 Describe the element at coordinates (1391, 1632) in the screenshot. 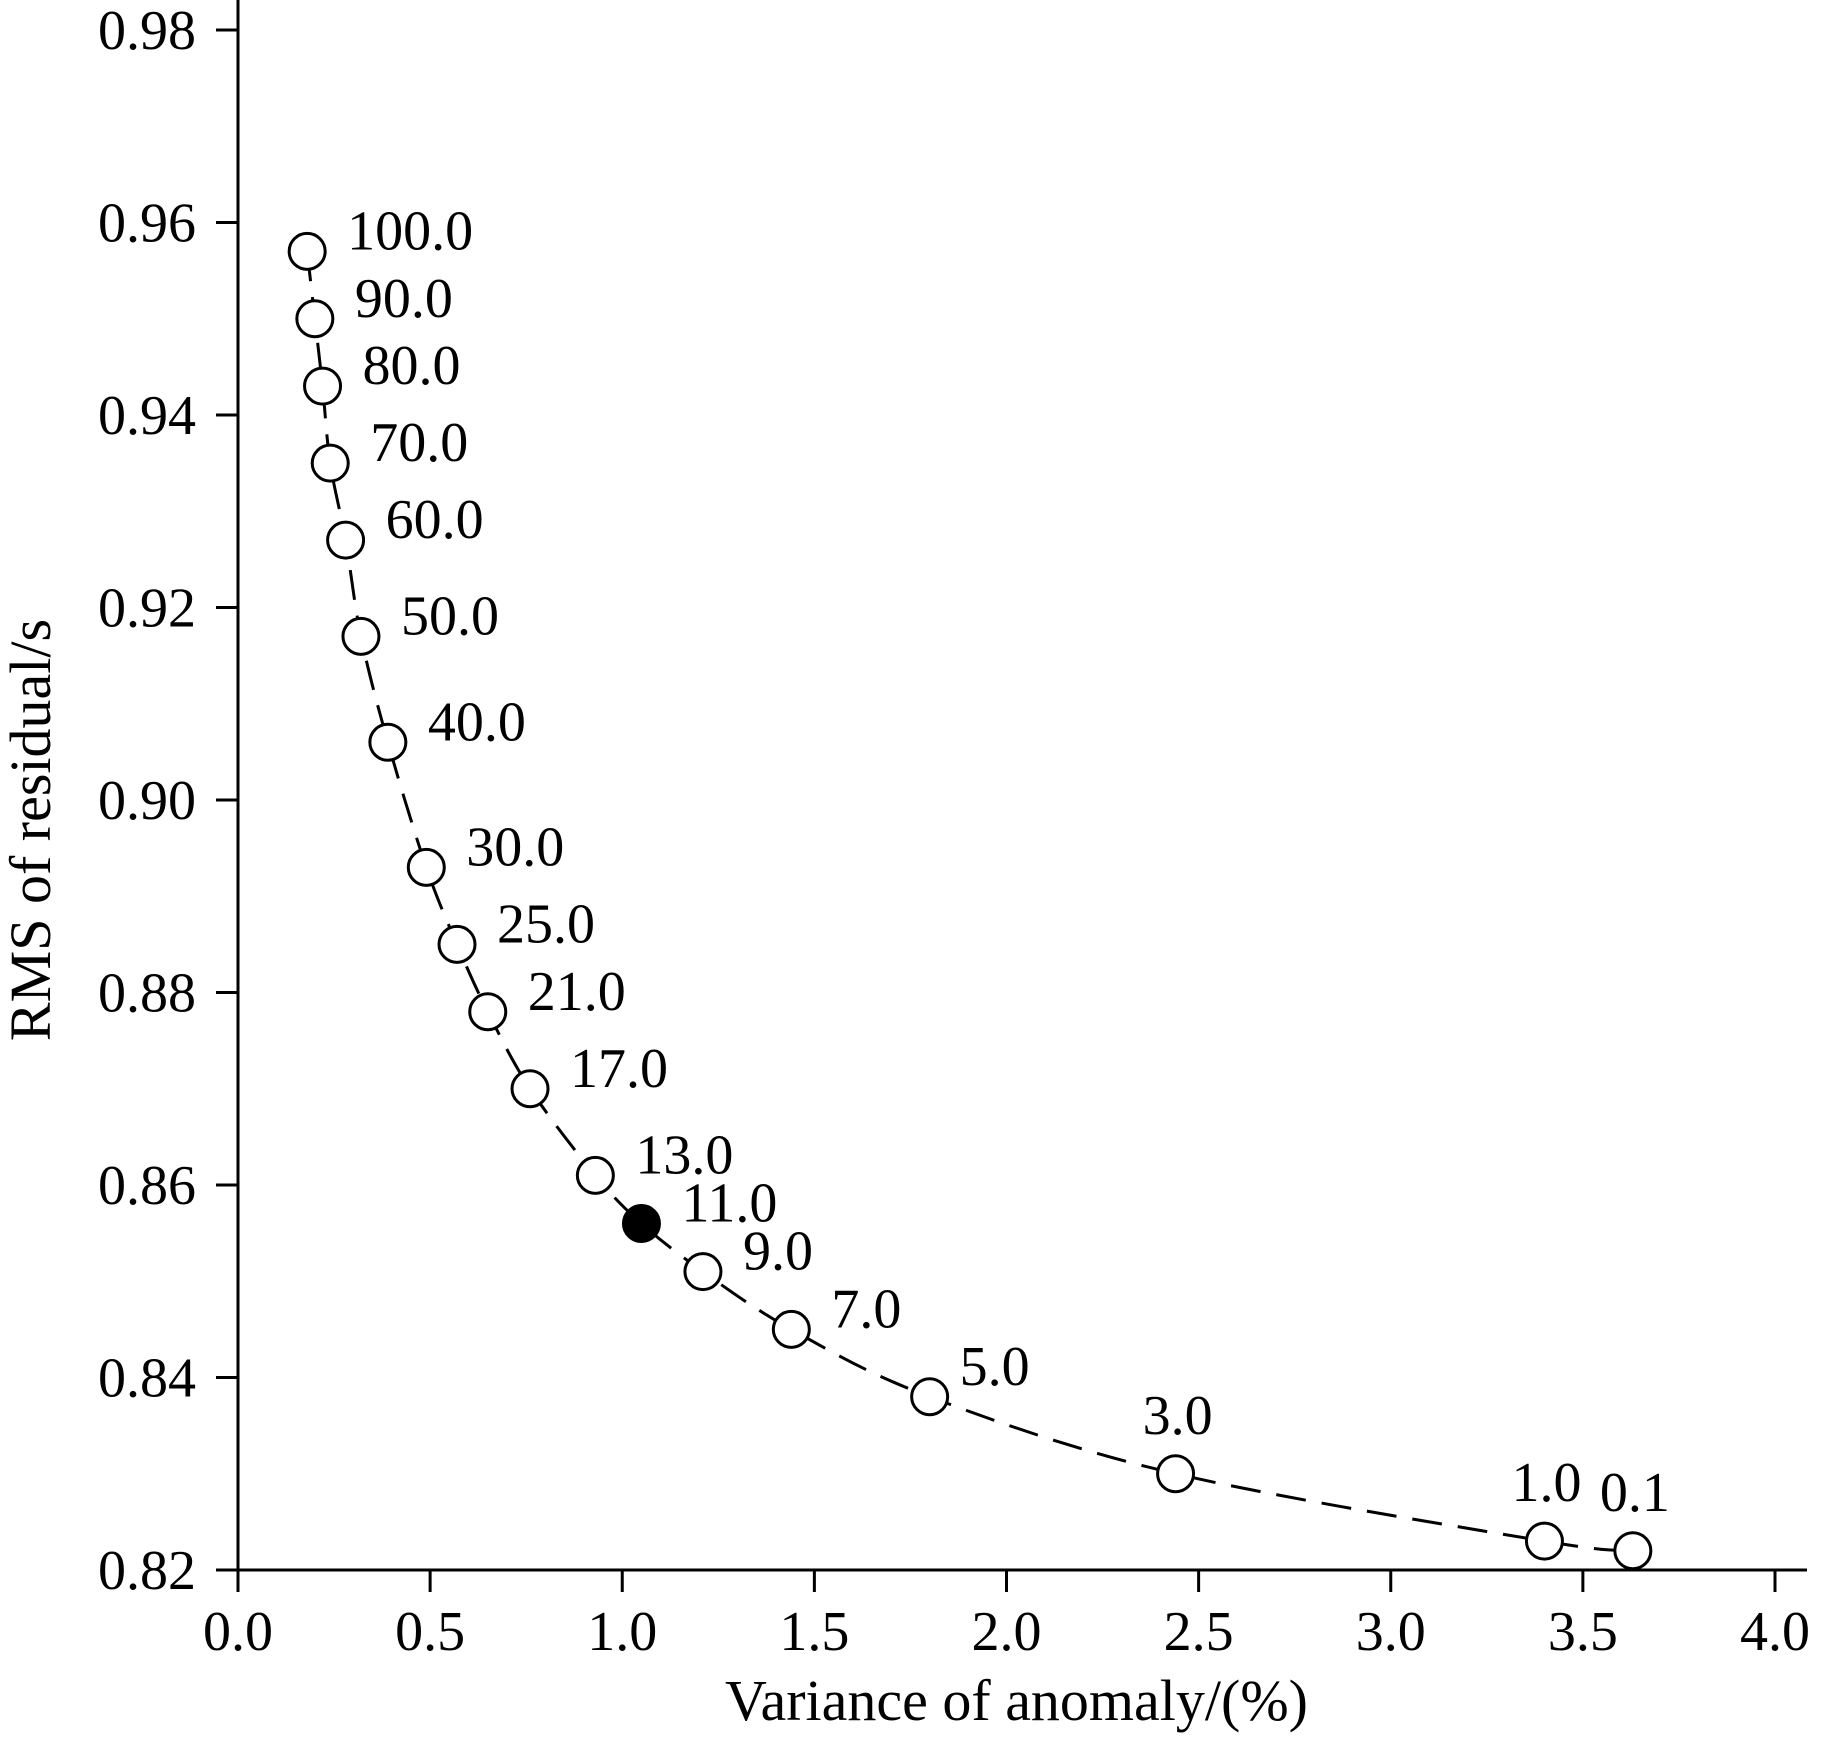

I see `x-tick-label: 3.0` at that location.